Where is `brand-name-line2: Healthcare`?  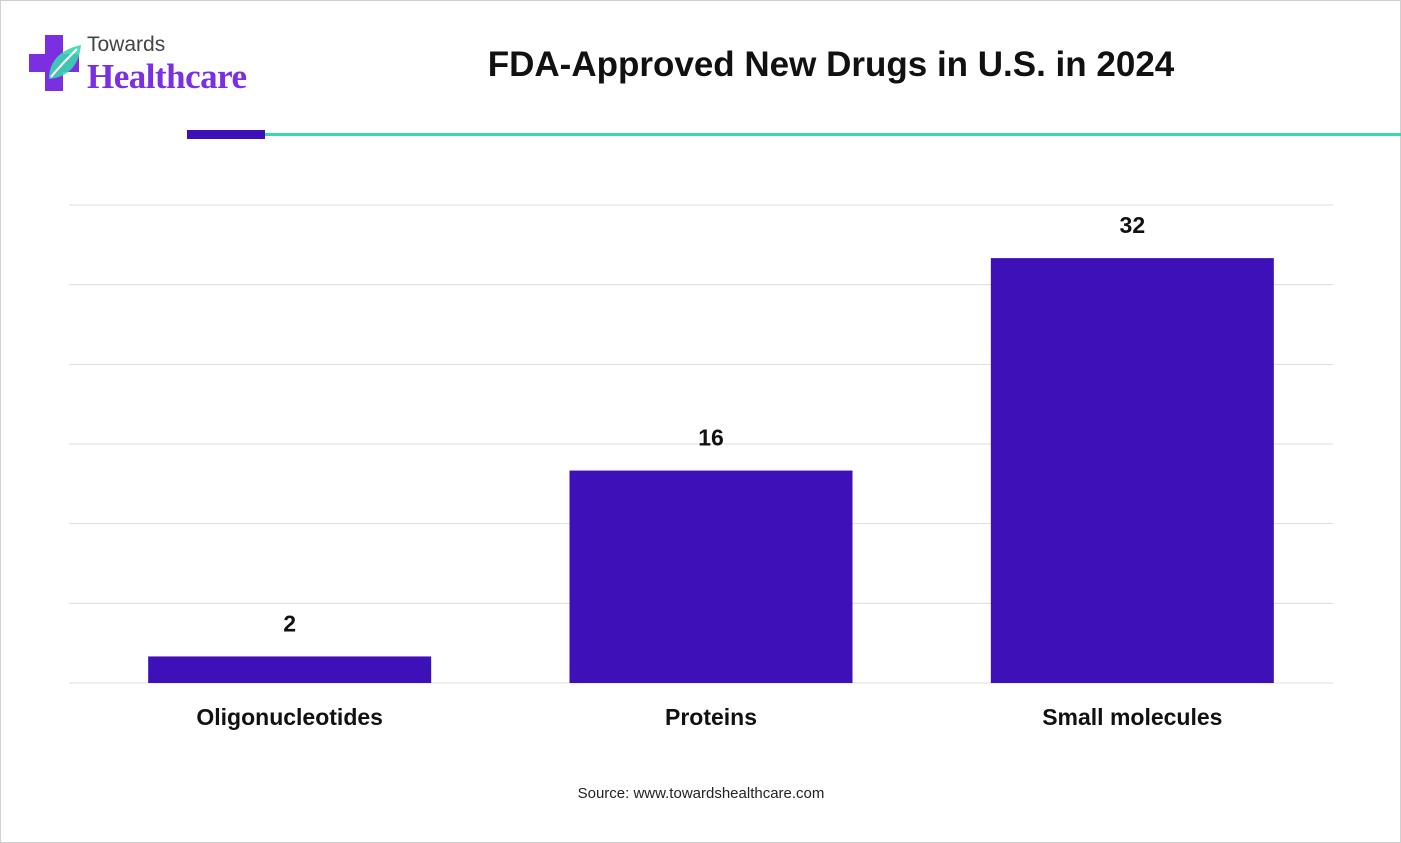 brand-name-line2: Healthcare is located at coordinates (167, 76).